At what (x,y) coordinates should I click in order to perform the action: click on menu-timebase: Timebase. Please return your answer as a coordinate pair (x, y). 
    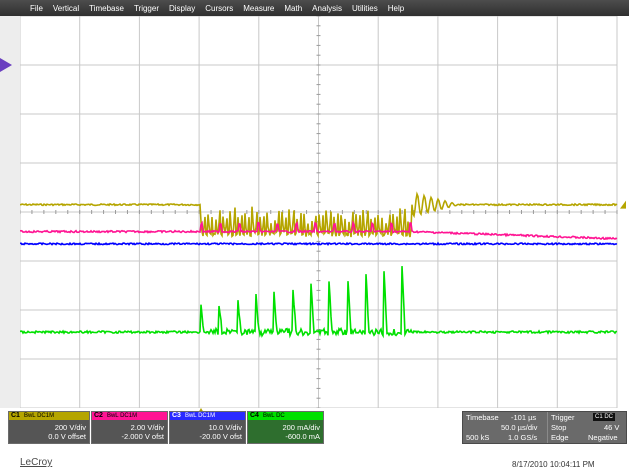
    Looking at the image, I should click on (106, 8).